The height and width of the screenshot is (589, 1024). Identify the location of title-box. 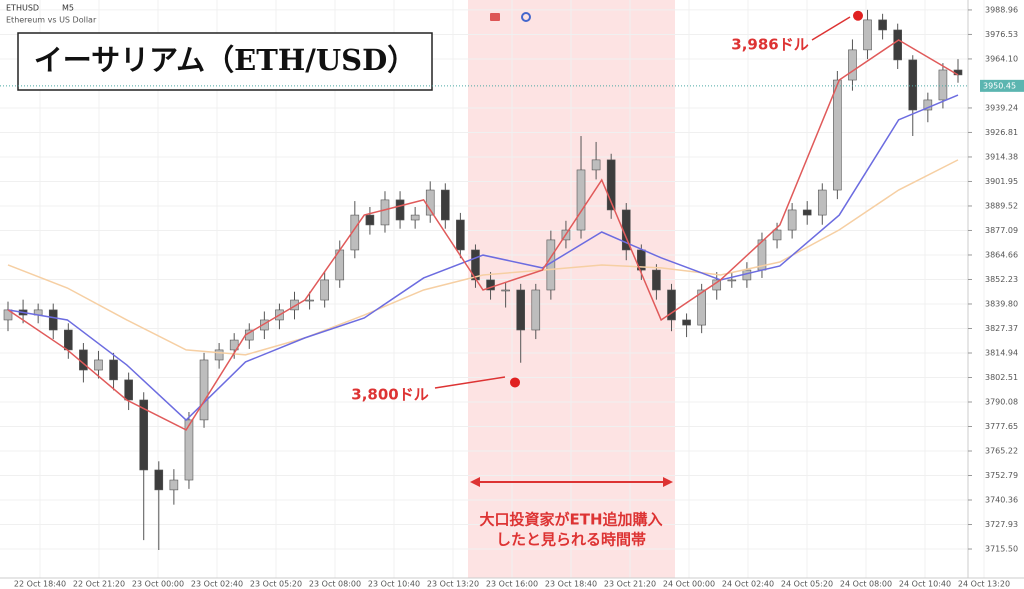
(225, 61).